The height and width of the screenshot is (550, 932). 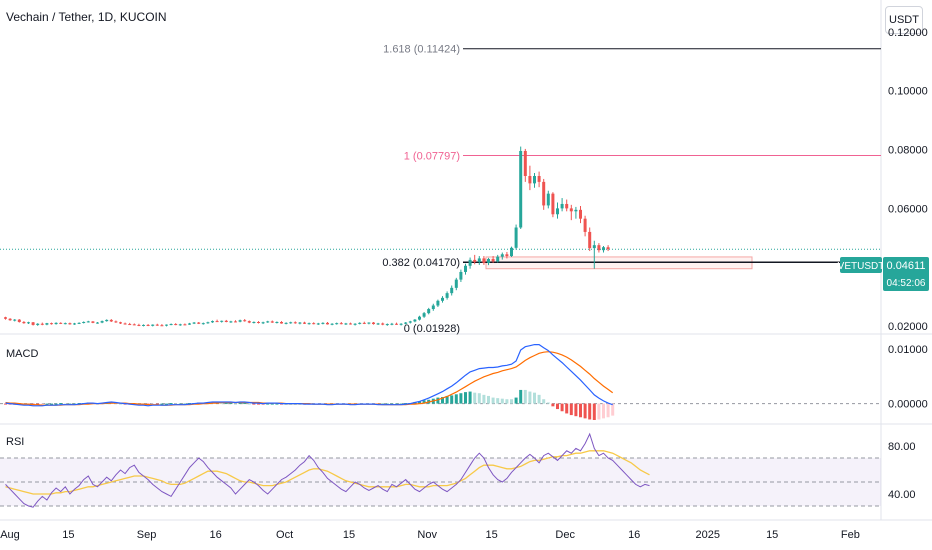 What do you see at coordinates (421, 50) in the screenshot?
I see `fib-level-label: 1.618 (0.11424)` at bounding box center [421, 50].